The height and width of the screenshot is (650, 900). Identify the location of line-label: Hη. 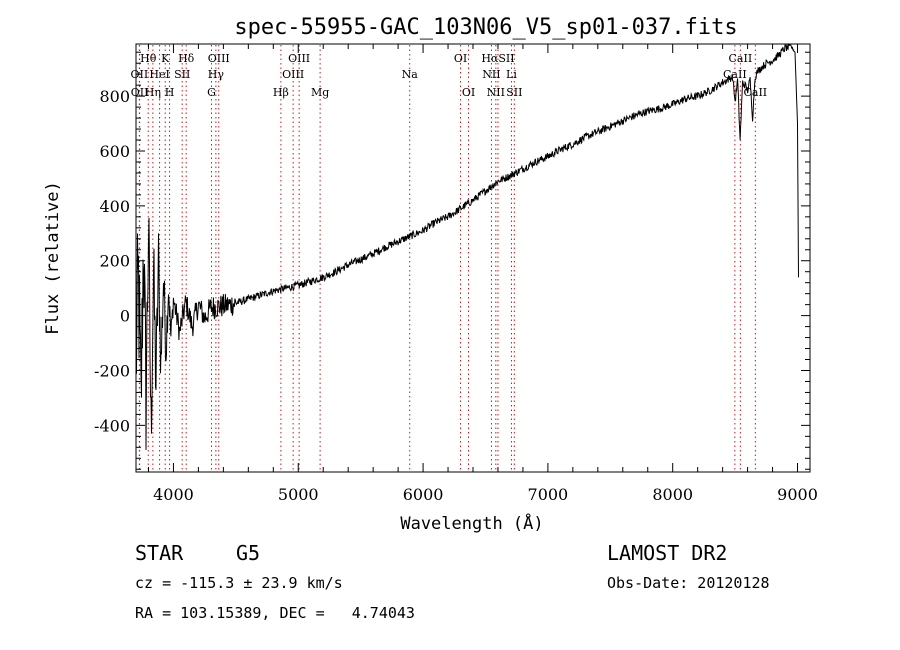
(153, 92).